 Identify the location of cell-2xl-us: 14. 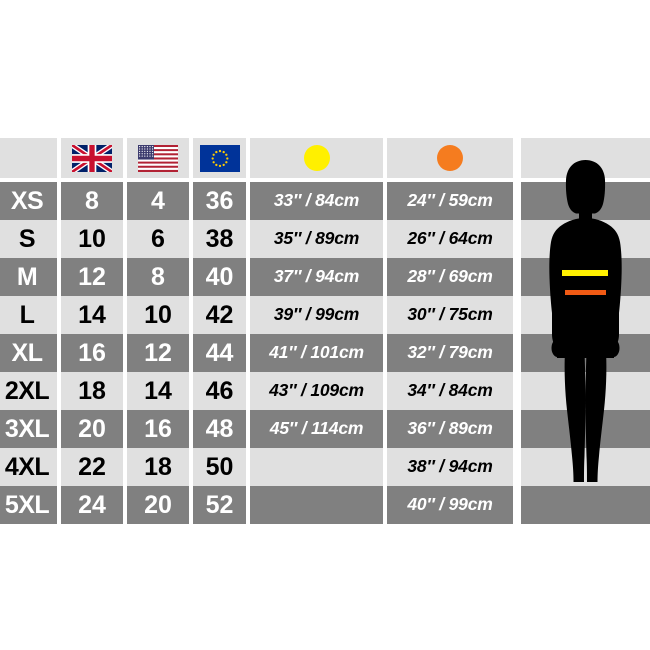
(158, 391).